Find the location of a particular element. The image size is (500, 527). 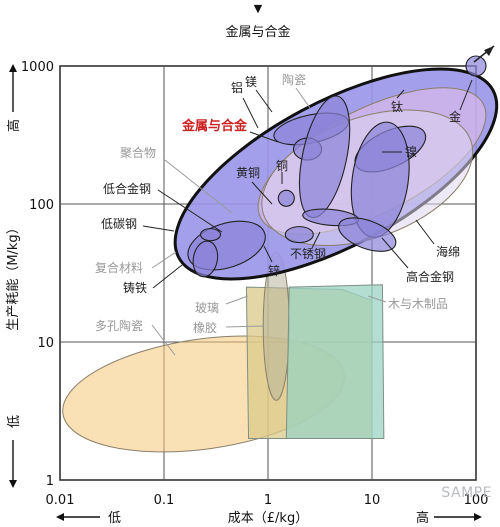

metal-bubble-金 is located at coordinates (476, 66).